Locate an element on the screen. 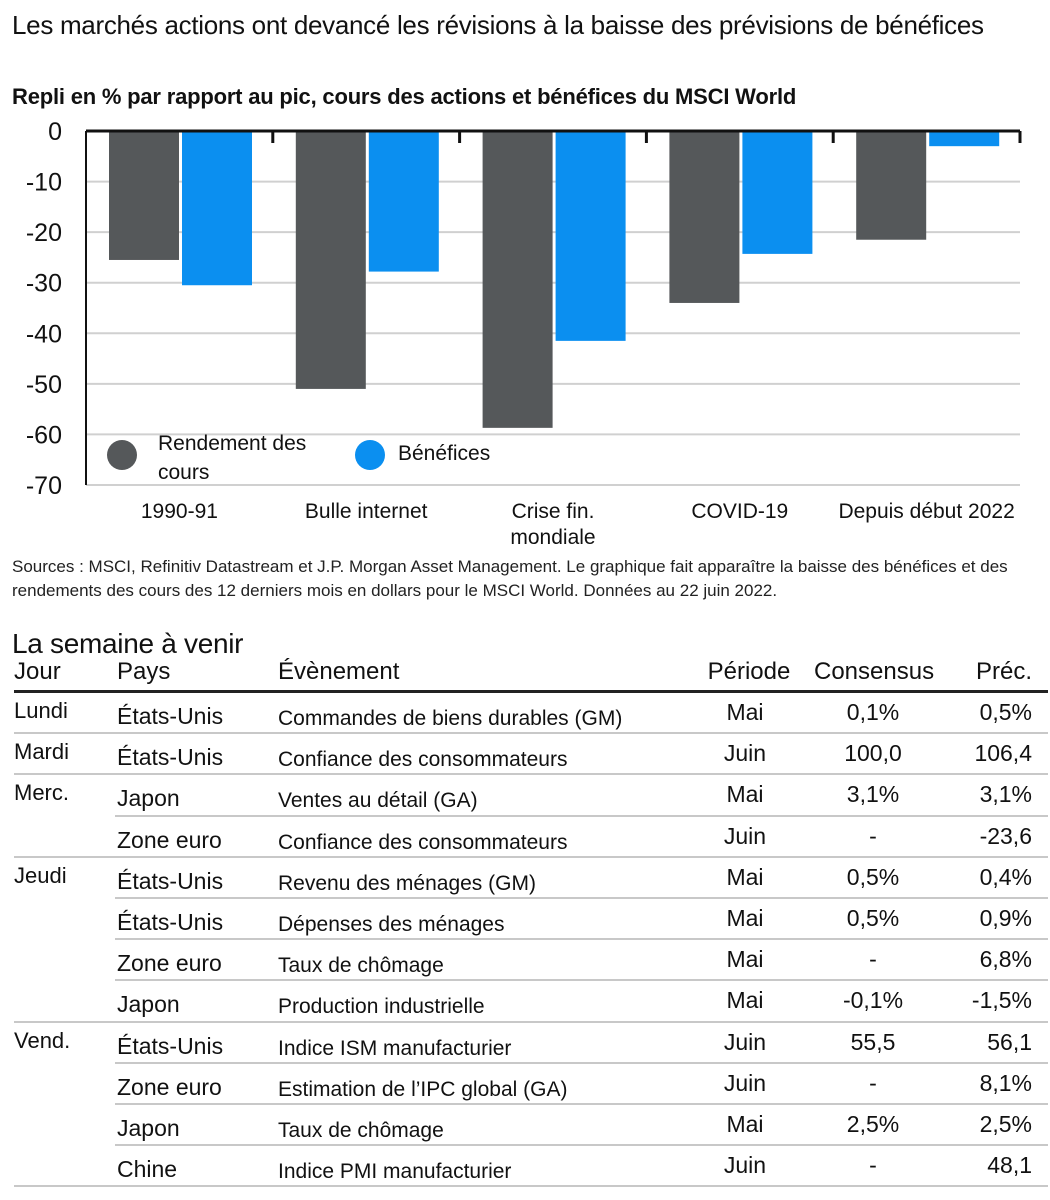  header-period: Période is located at coordinates (749, 671).